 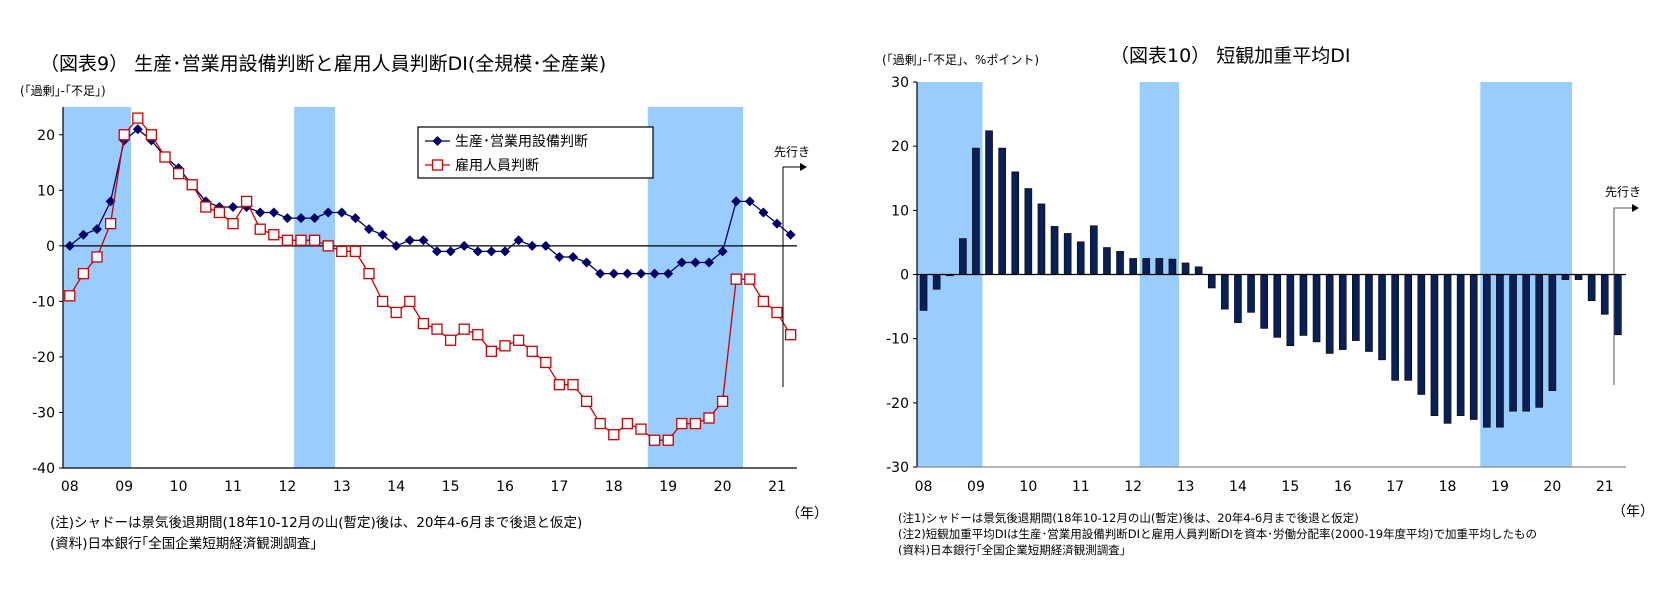 I want to click on legend-label: 生産･営業用設備判断, so click(x=521, y=142).